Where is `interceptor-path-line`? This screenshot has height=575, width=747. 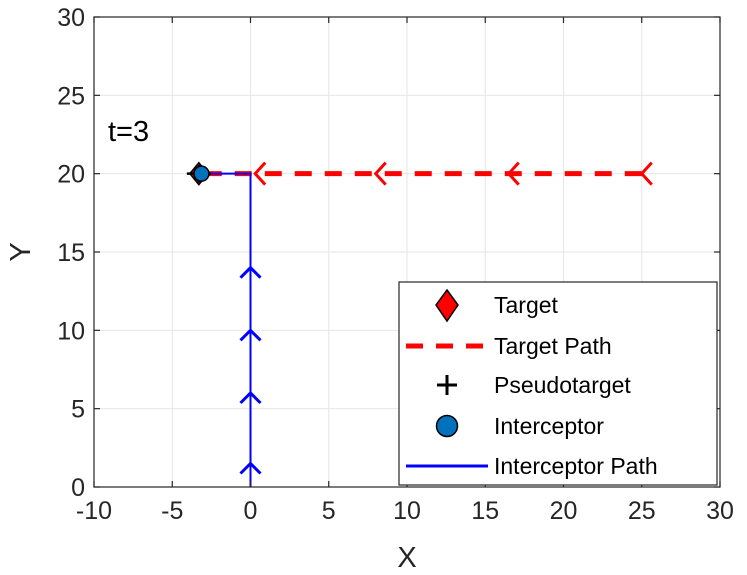 interceptor-path-line is located at coordinates (226, 329).